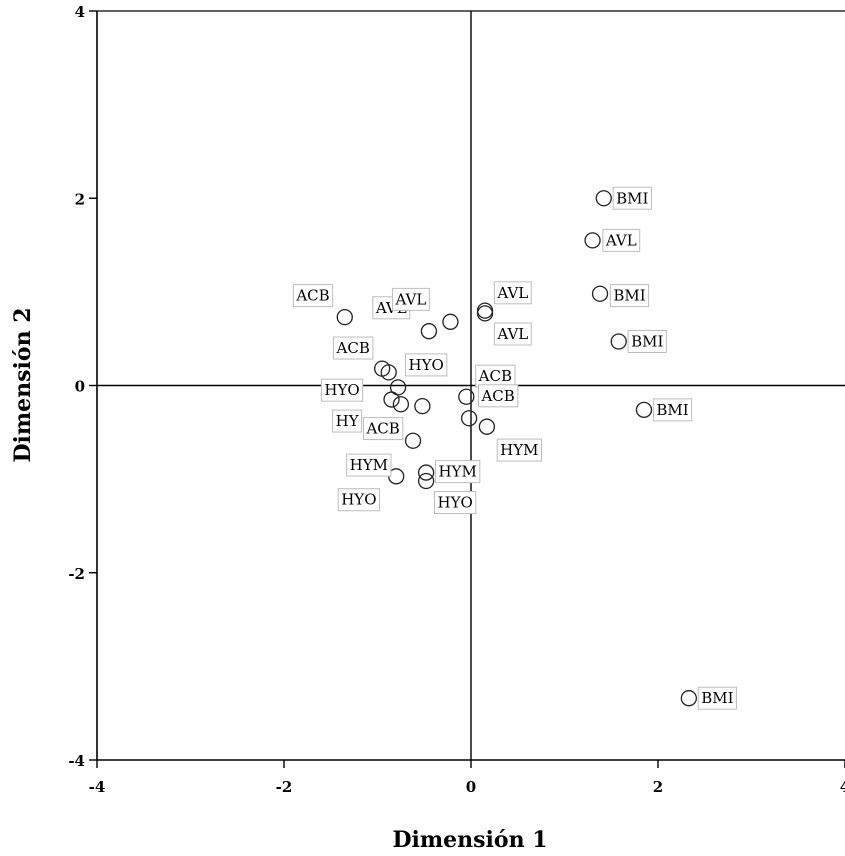 The height and width of the screenshot is (856, 845). Describe the element at coordinates (80, 12) in the screenshot. I see `y-tick-label: 4` at that location.